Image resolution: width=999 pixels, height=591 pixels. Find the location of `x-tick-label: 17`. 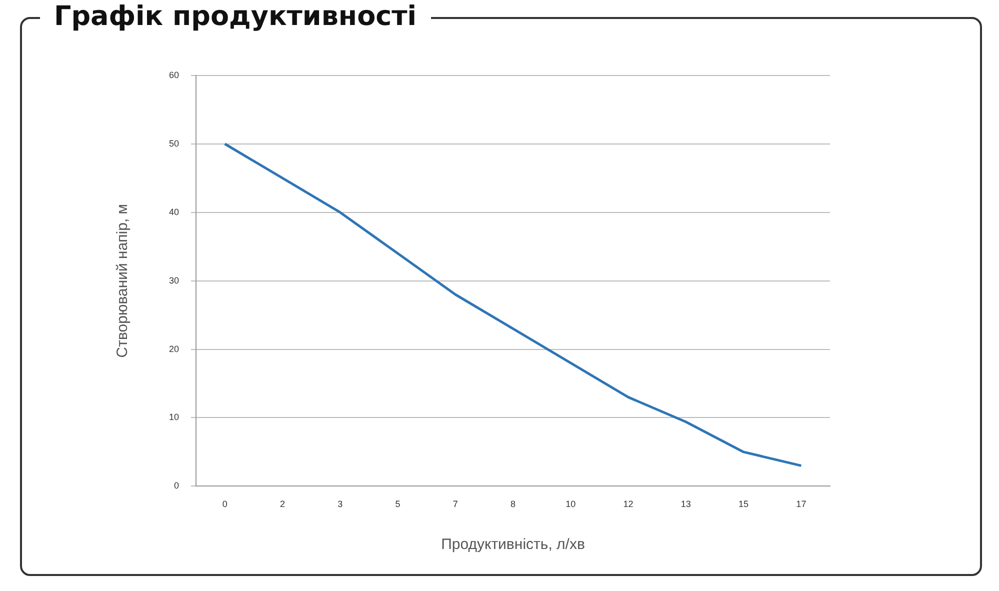

x-tick-label: 17 is located at coordinates (801, 504).